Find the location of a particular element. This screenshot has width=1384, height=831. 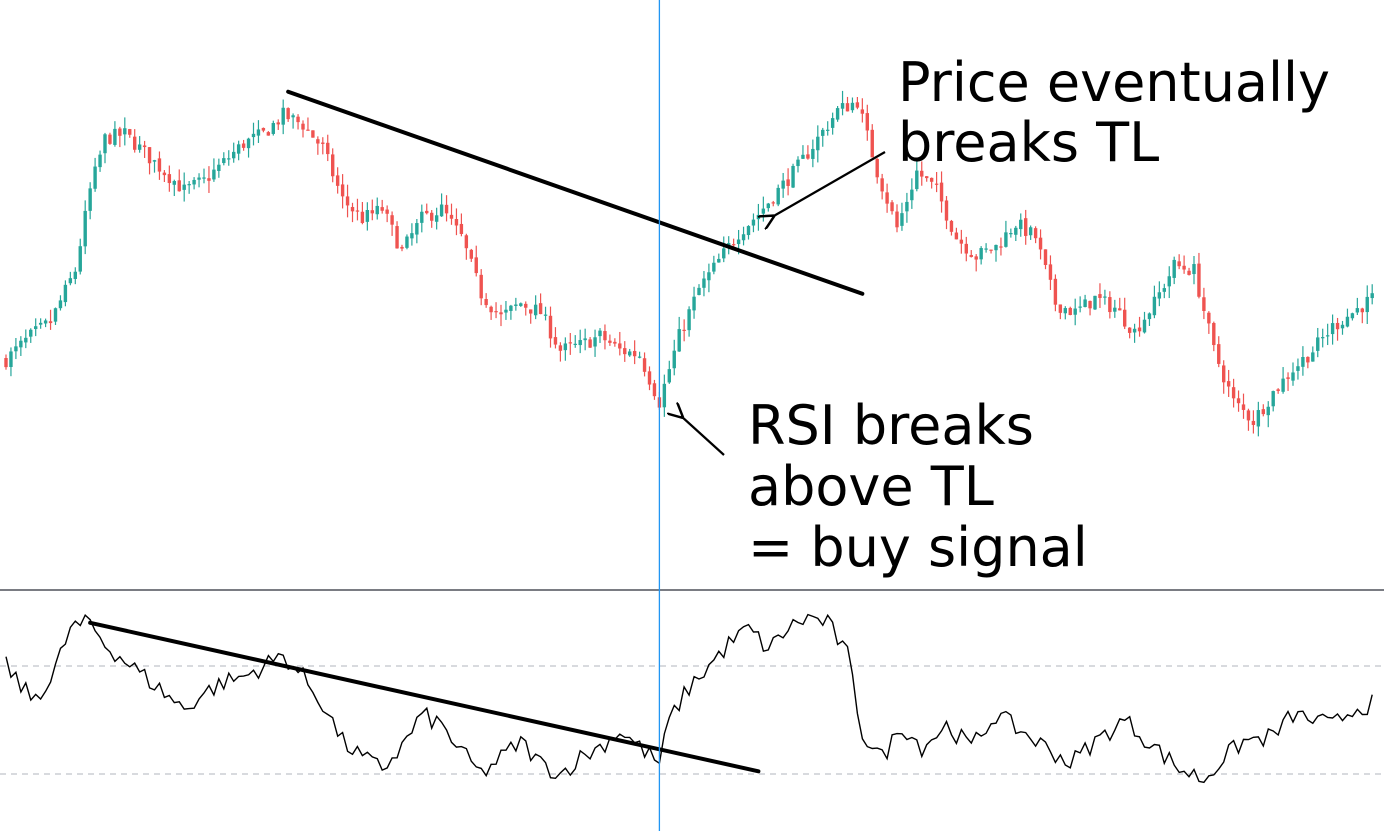

rsi-break-label-line1: RSI breaks is located at coordinates (891, 425).